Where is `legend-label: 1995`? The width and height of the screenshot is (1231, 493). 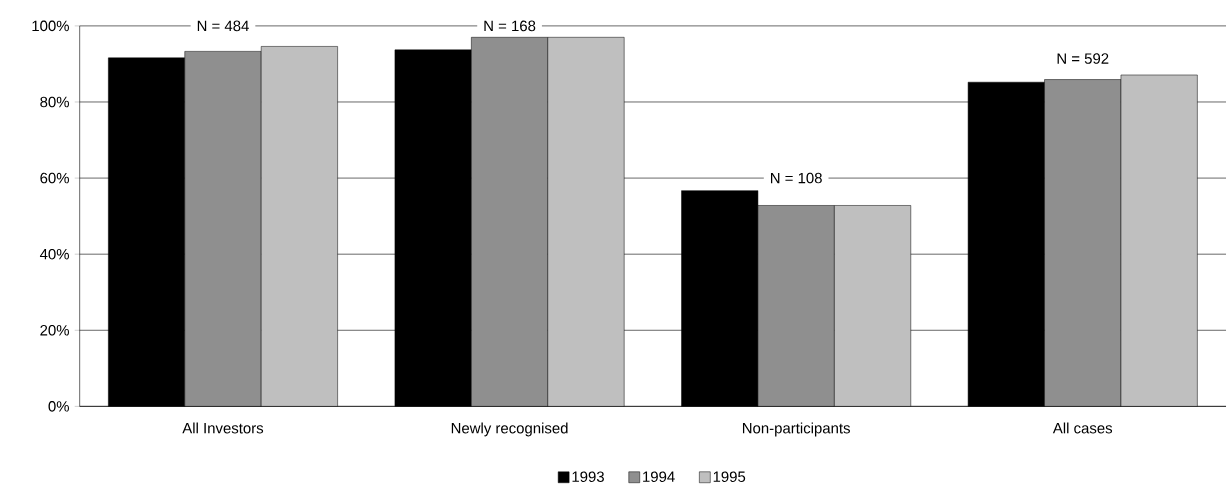
legend-label: 1995 is located at coordinates (729, 476).